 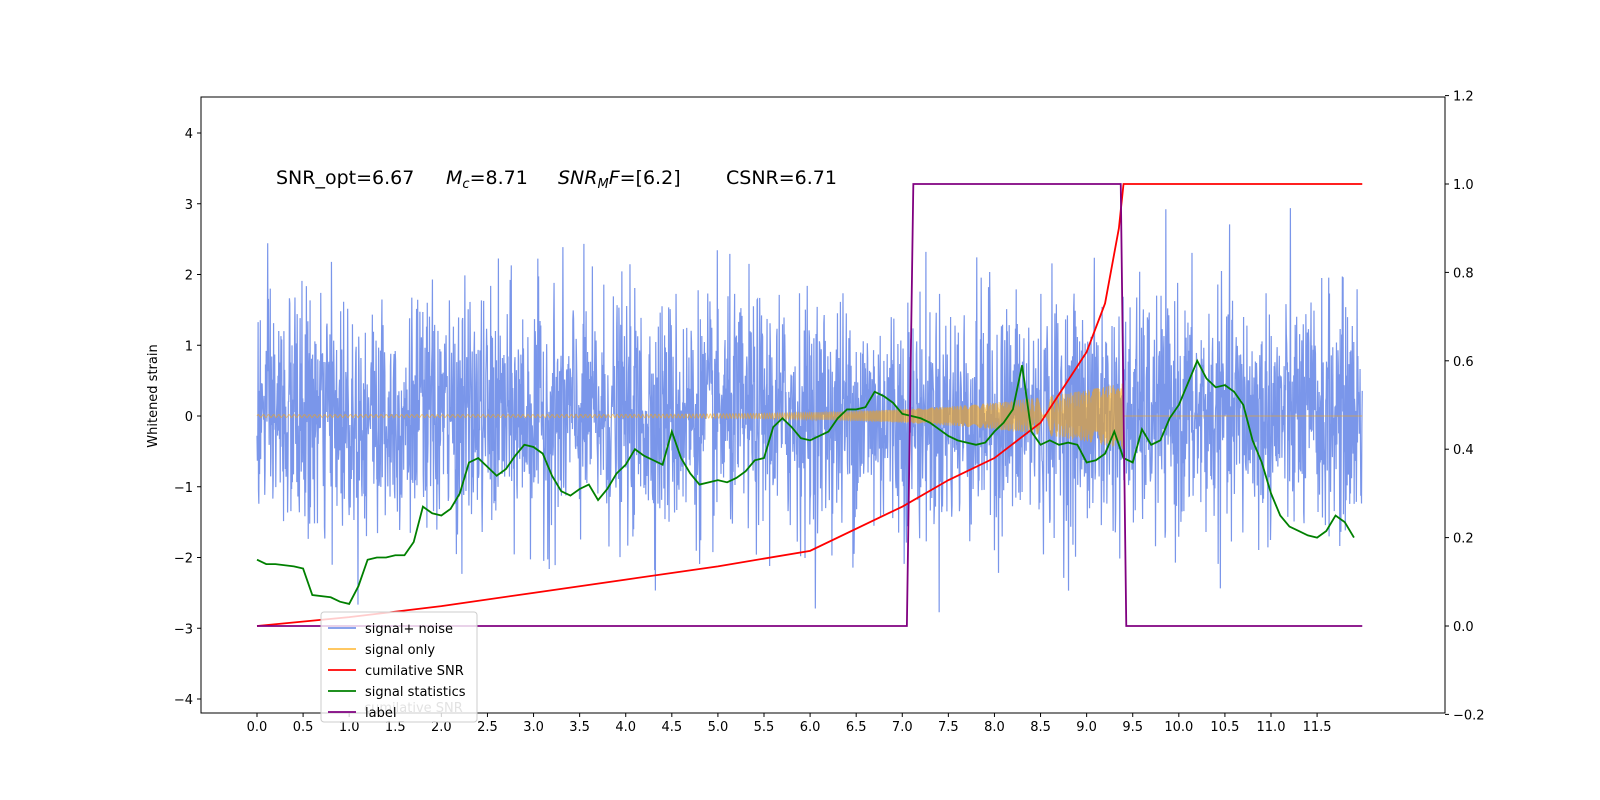 I want to click on svg-text: Mc=8.71, so click(x=487, y=179).